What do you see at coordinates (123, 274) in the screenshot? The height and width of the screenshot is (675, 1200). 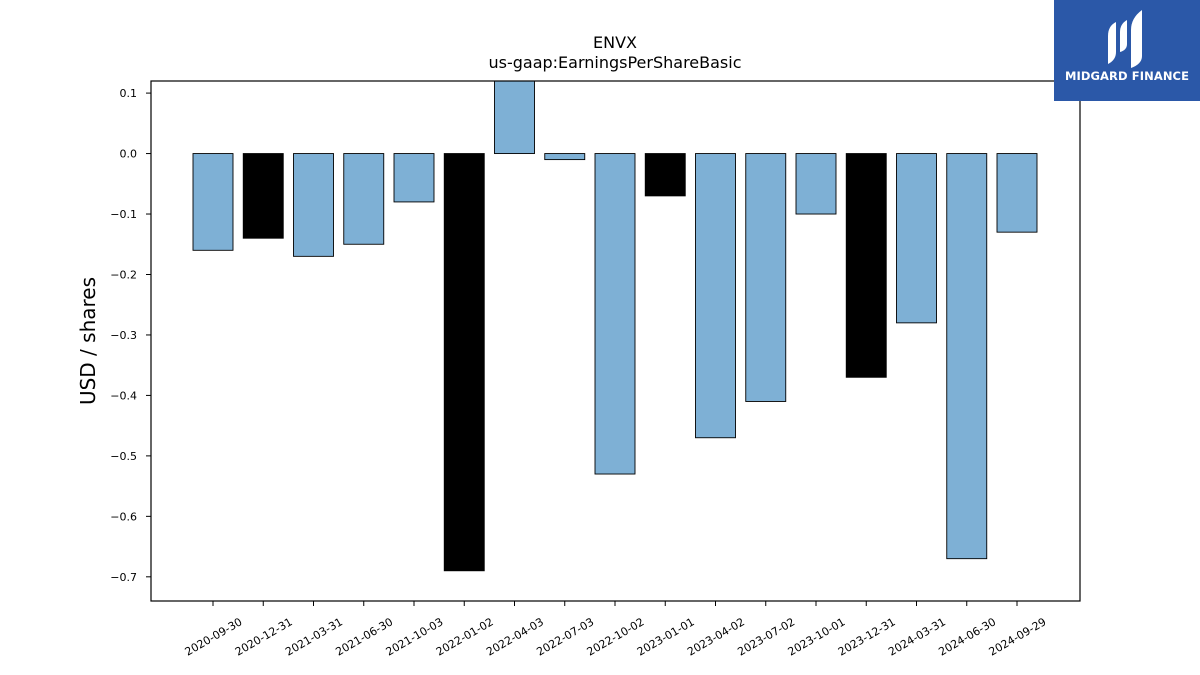 I see `y-tick-label: −0.2` at bounding box center [123, 274].